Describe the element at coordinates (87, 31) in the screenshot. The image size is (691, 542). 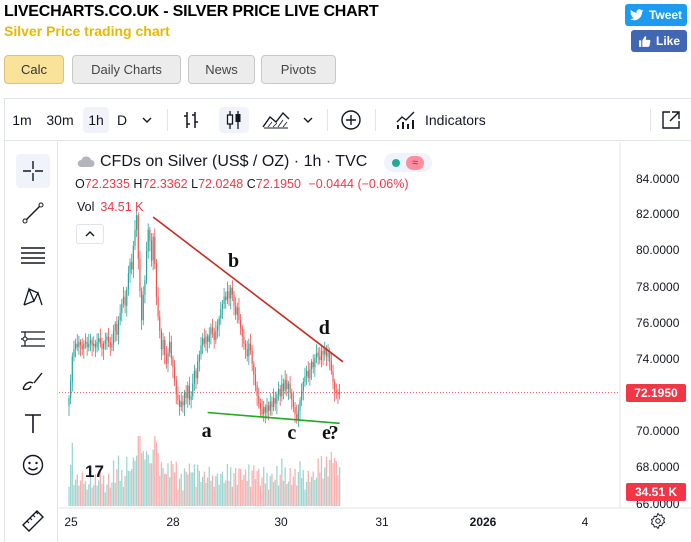
I see `site-subtitle: Silver Price trading chart` at that location.